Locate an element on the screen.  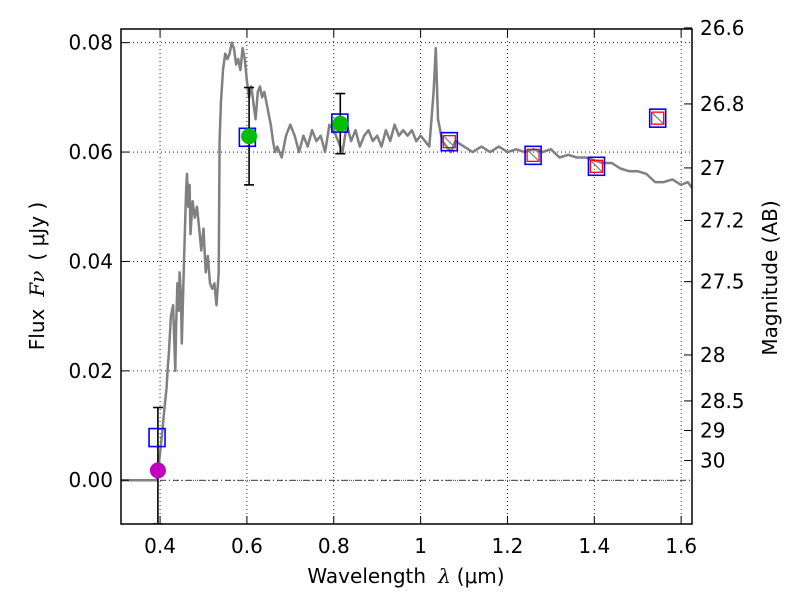
x-tick-label: 1.2 is located at coordinates (508, 546).